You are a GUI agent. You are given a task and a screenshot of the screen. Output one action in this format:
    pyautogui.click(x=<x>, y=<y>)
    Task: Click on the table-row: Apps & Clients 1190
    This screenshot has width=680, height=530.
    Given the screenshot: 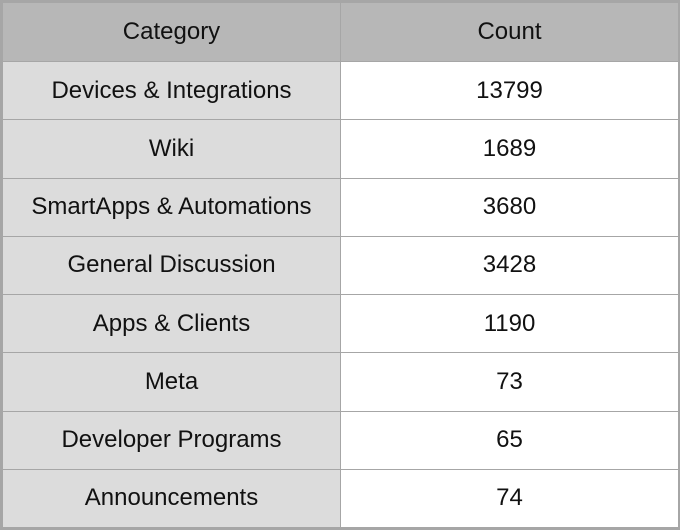 What is the action you would take?
    pyautogui.click(x=340, y=323)
    